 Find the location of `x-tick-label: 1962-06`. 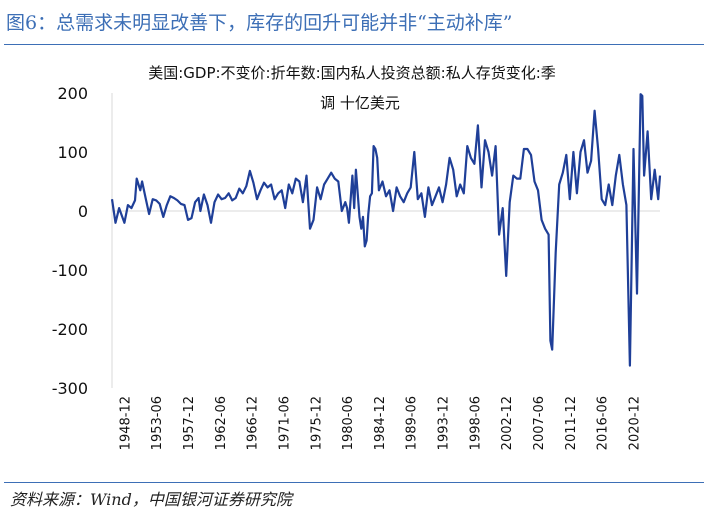

x-tick-label: 1962-06 is located at coordinates (221, 423).